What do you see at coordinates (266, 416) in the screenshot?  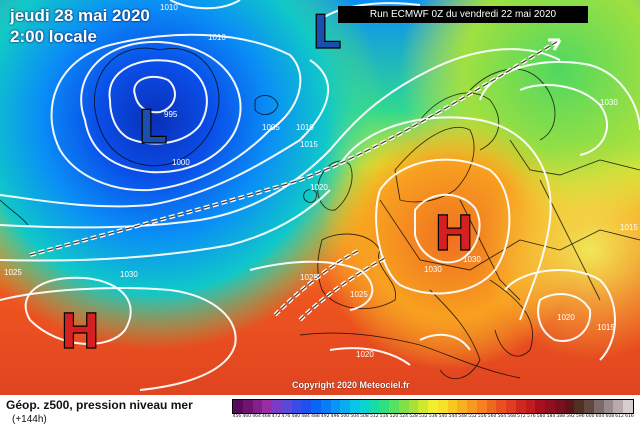 I see `scale-label: 468` at bounding box center [266, 416].